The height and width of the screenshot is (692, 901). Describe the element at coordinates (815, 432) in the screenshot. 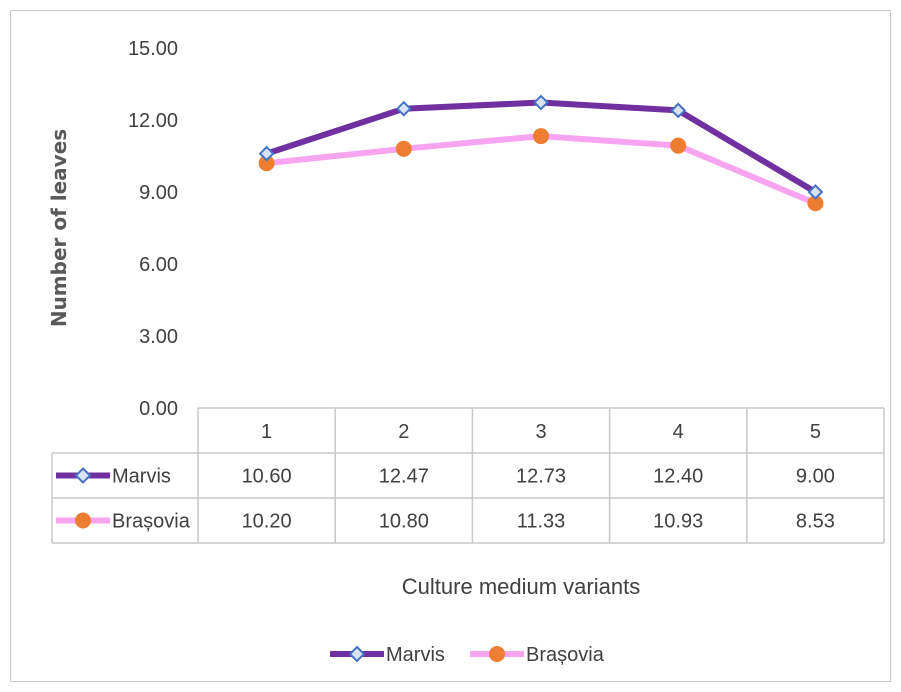

I see `x-category-label: 5` at that location.